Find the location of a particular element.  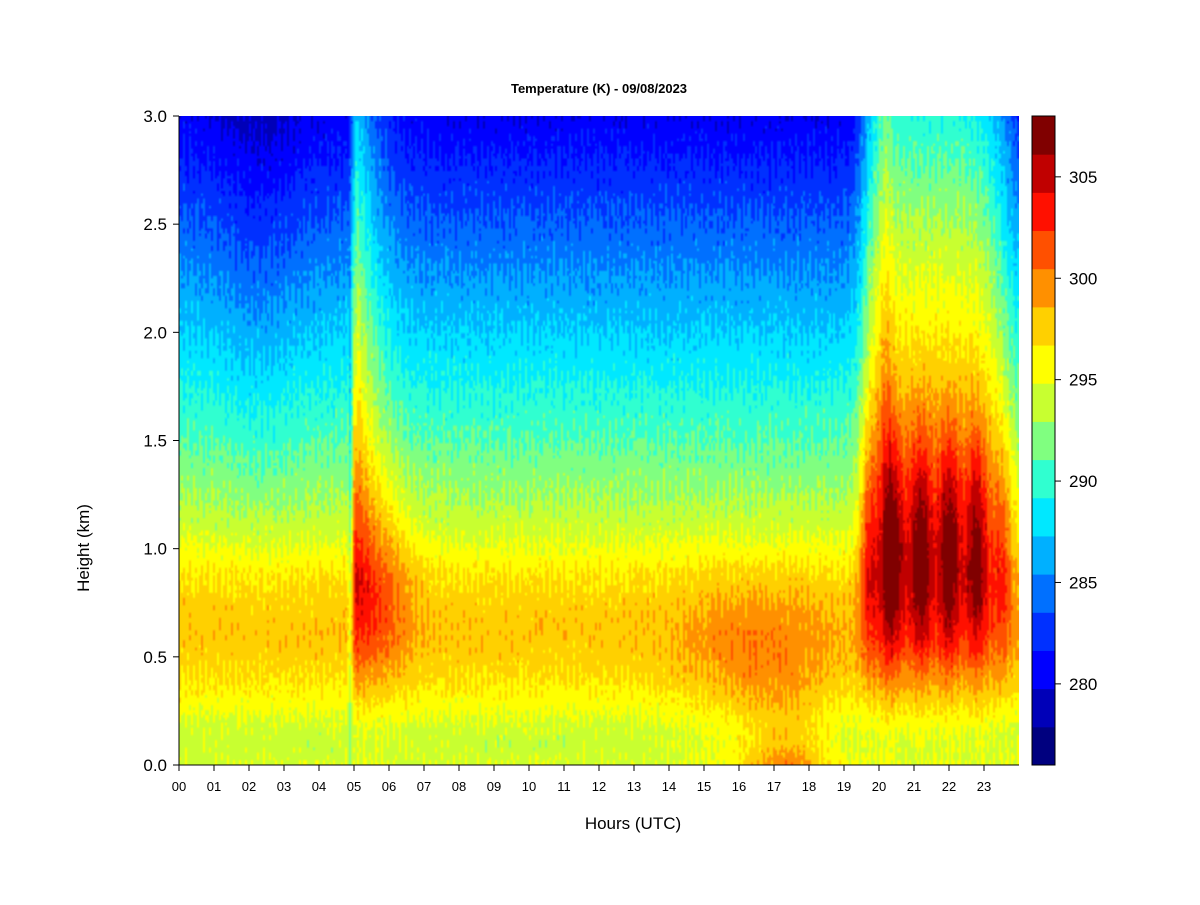

x-tick-label: 00 is located at coordinates (179, 786).